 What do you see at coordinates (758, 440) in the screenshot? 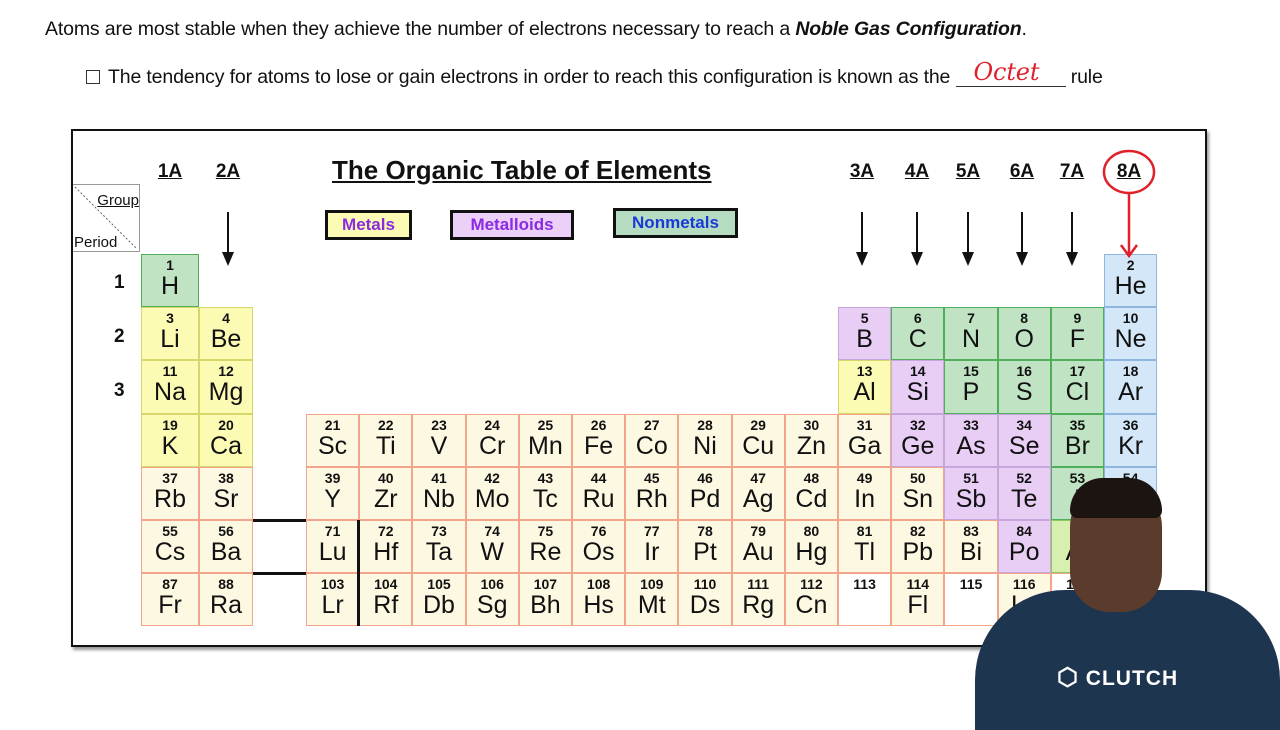
I see `element-Cu: 29 Cu` at bounding box center [758, 440].